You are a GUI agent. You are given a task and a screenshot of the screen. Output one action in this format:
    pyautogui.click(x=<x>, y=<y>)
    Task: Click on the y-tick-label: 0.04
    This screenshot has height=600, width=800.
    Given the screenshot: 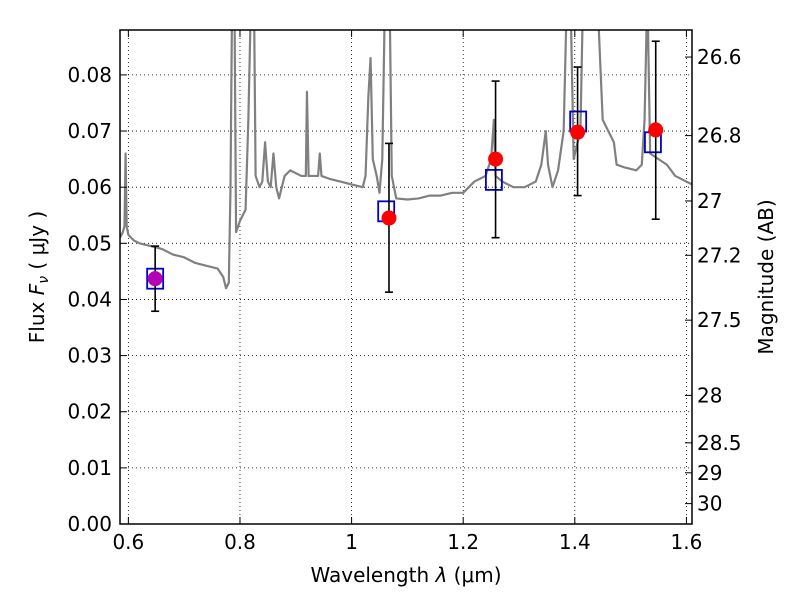 What is the action you would take?
    pyautogui.click(x=89, y=299)
    